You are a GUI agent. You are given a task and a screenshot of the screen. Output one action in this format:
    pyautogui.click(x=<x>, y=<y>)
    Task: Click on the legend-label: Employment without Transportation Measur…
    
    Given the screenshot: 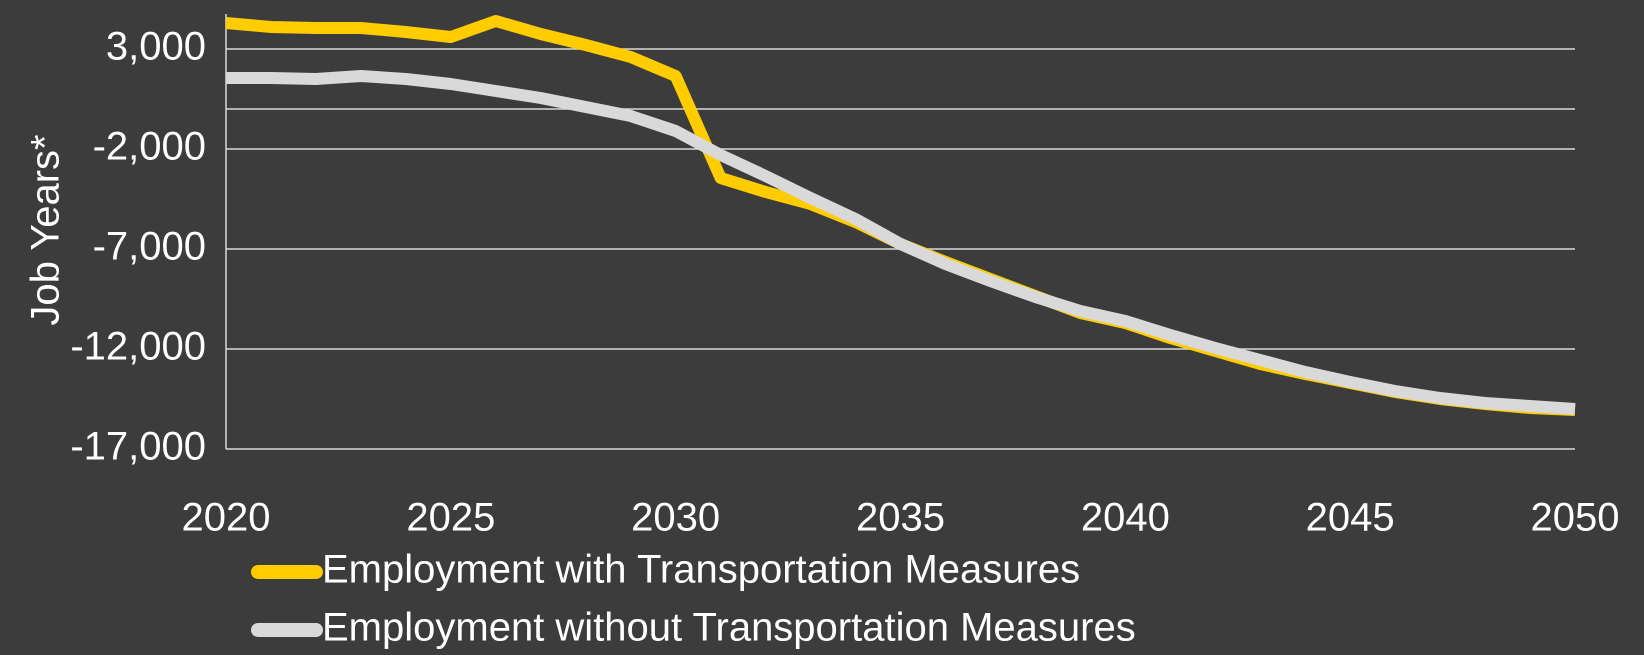 What is the action you would take?
    pyautogui.click(x=729, y=628)
    